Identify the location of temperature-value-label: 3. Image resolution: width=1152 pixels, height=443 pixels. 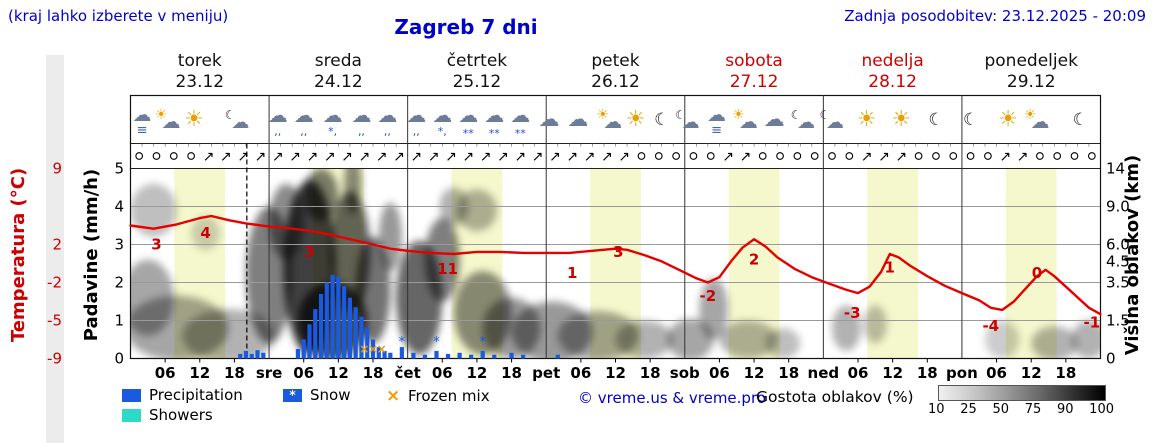
(618, 252).